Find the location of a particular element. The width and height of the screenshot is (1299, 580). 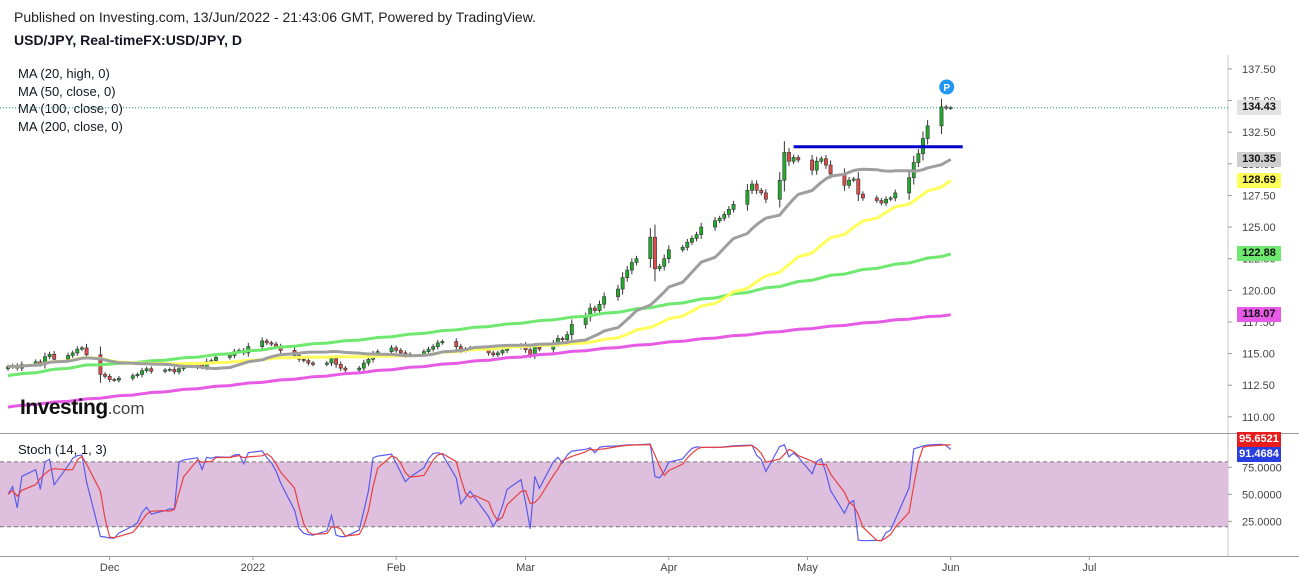

stoch-d-line is located at coordinates (479, 492).